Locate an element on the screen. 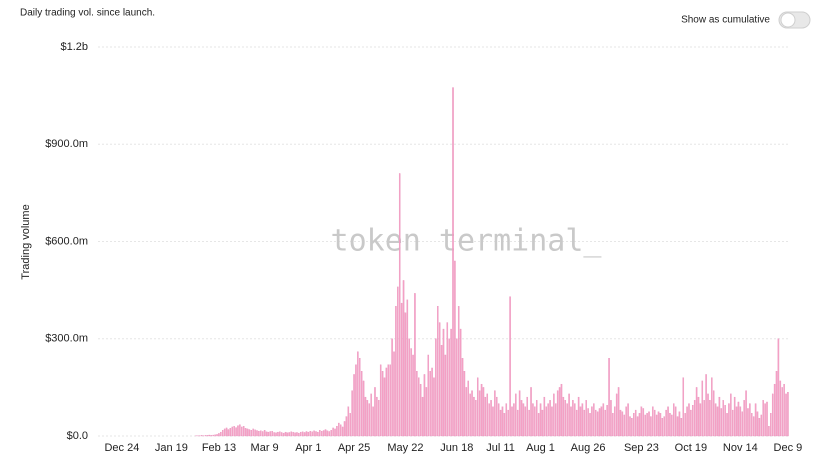  toggle-switch is located at coordinates (794, 20).